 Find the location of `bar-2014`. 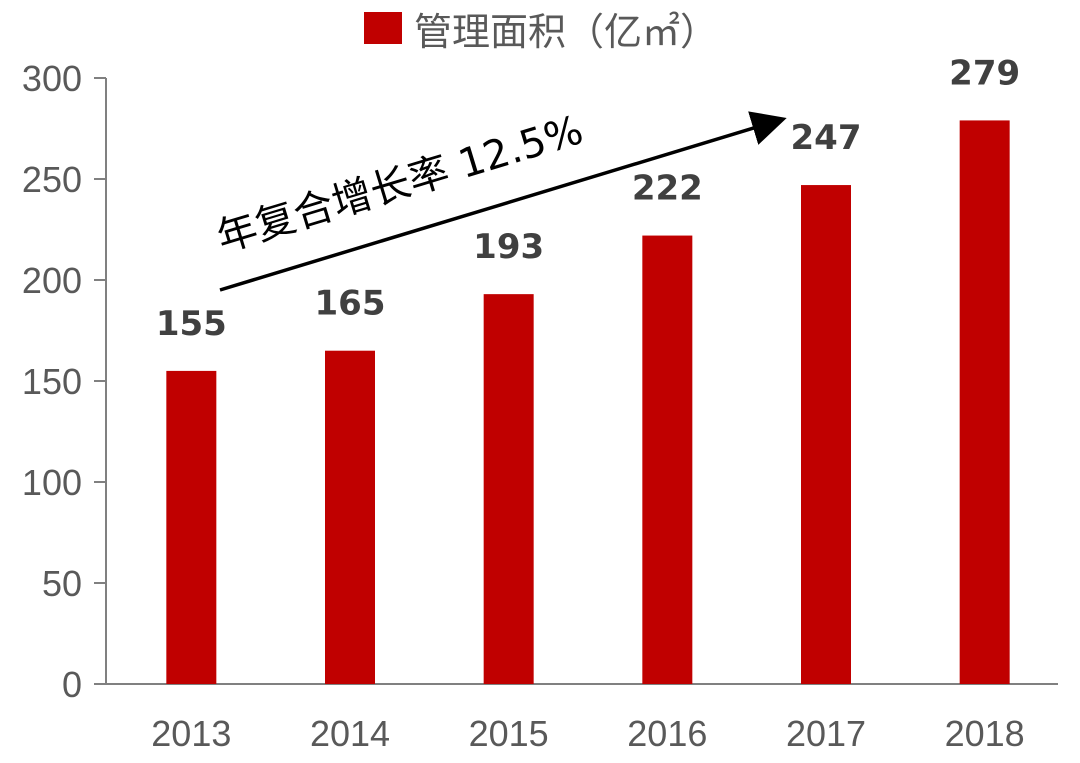

bar-2014 is located at coordinates (350, 517).